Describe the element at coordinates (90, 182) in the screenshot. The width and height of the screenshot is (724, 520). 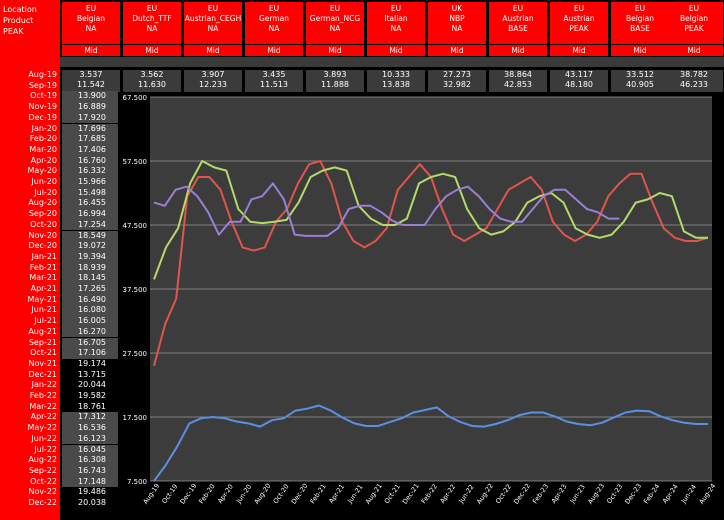
I see `row-value: 15.966` at that location.